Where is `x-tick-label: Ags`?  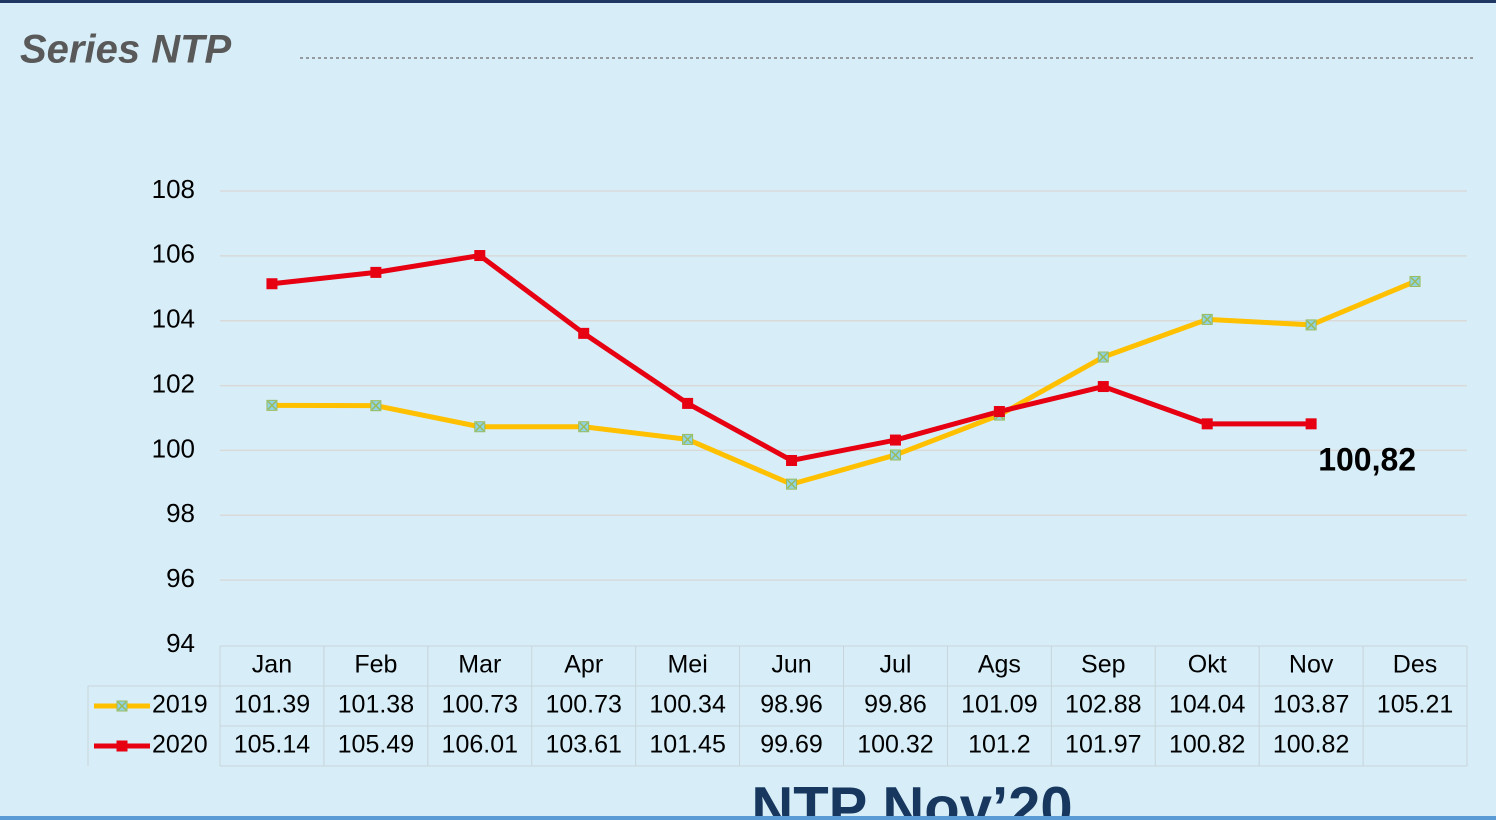 x-tick-label: Ags is located at coordinates (999, 665).